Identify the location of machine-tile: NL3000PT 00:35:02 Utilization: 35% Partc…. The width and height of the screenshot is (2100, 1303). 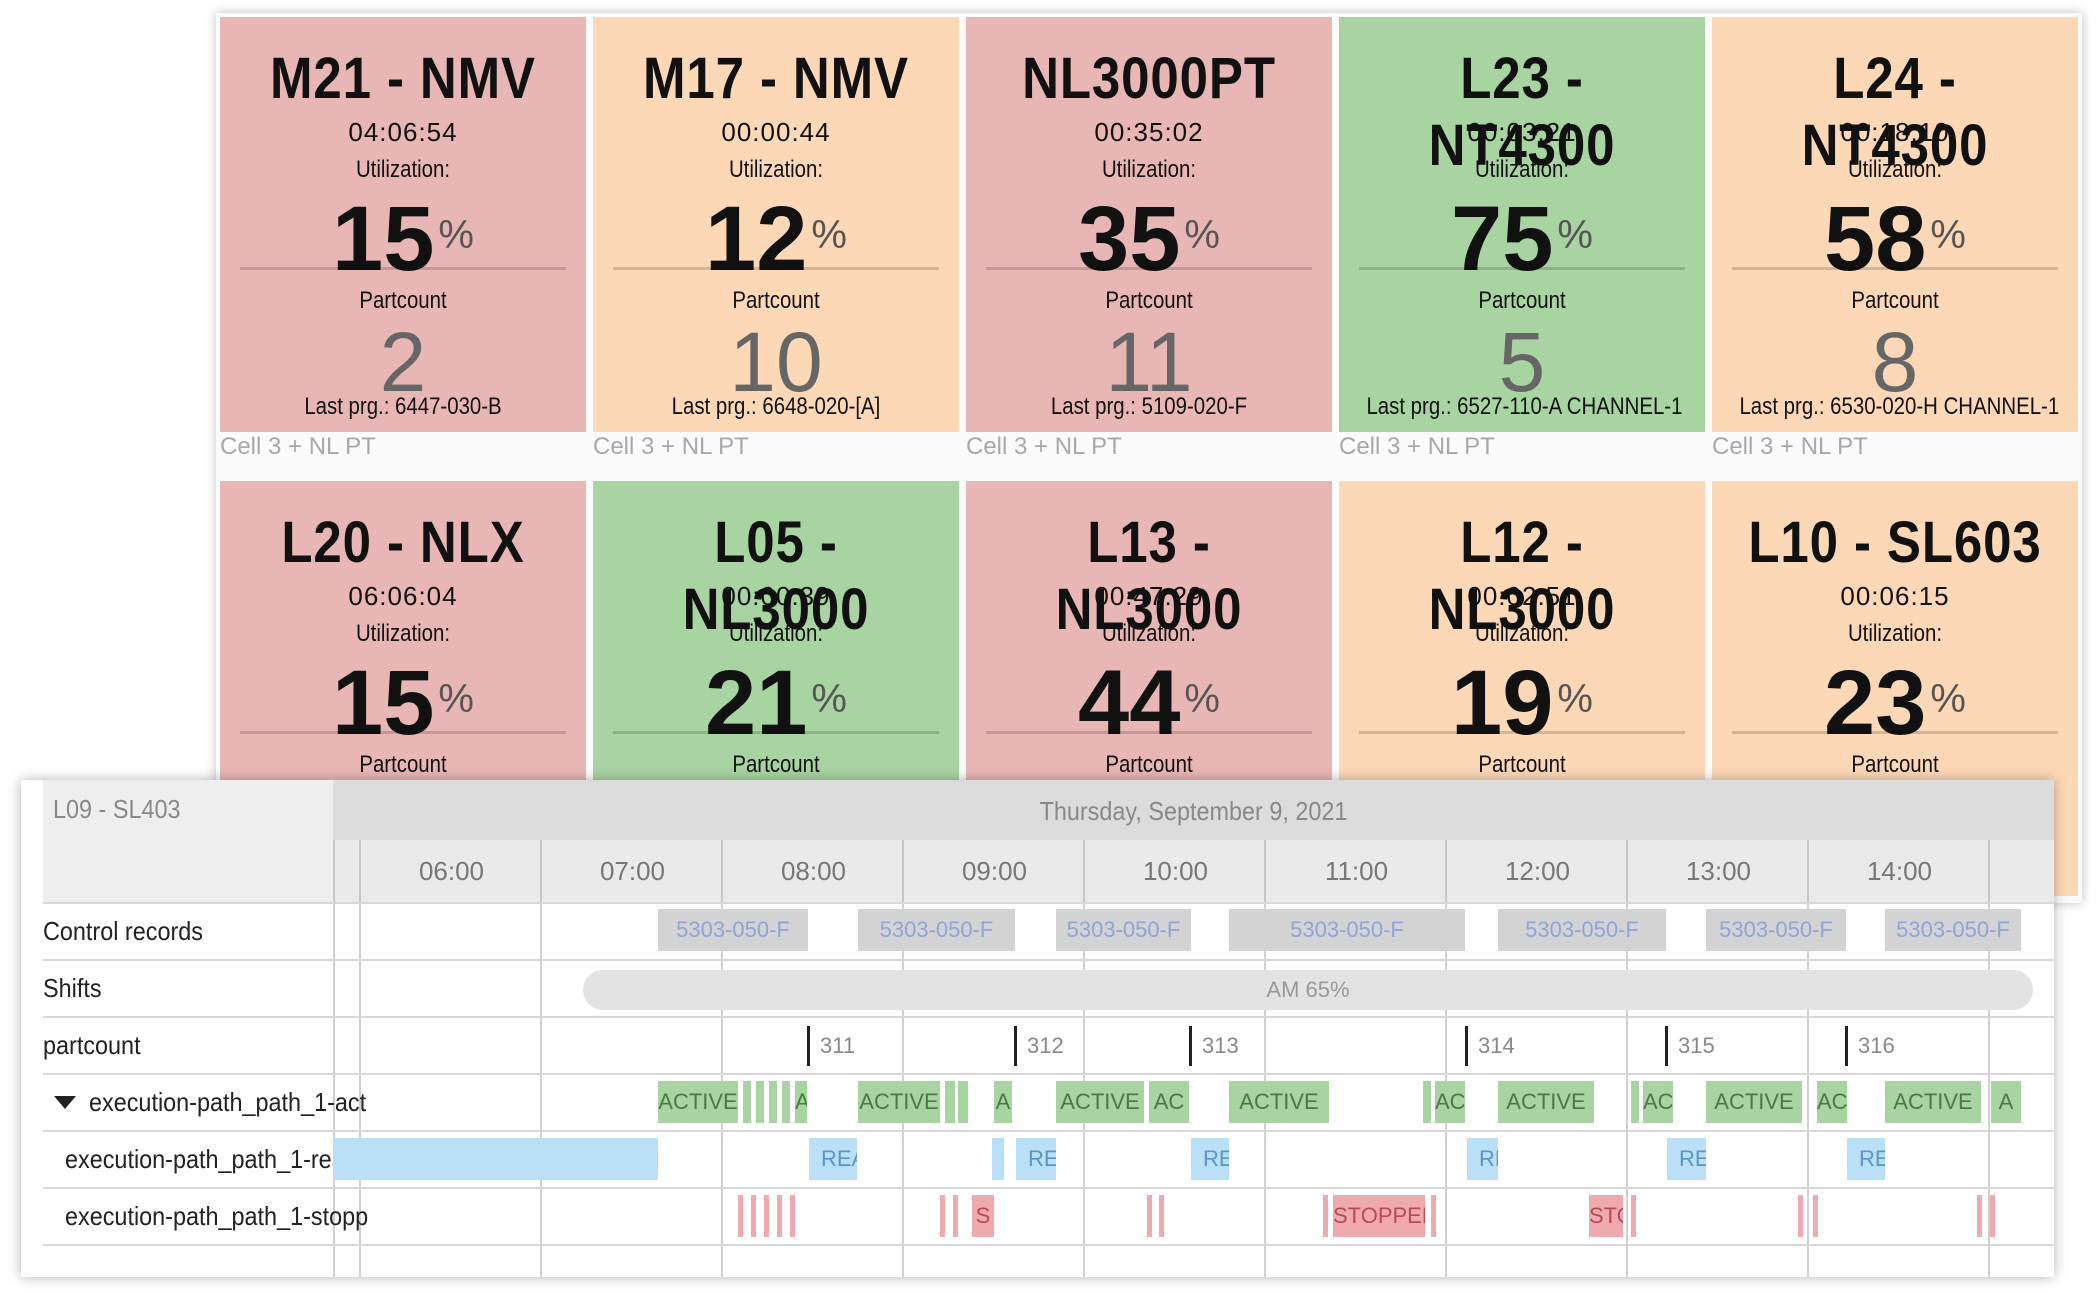
(1149, 224).